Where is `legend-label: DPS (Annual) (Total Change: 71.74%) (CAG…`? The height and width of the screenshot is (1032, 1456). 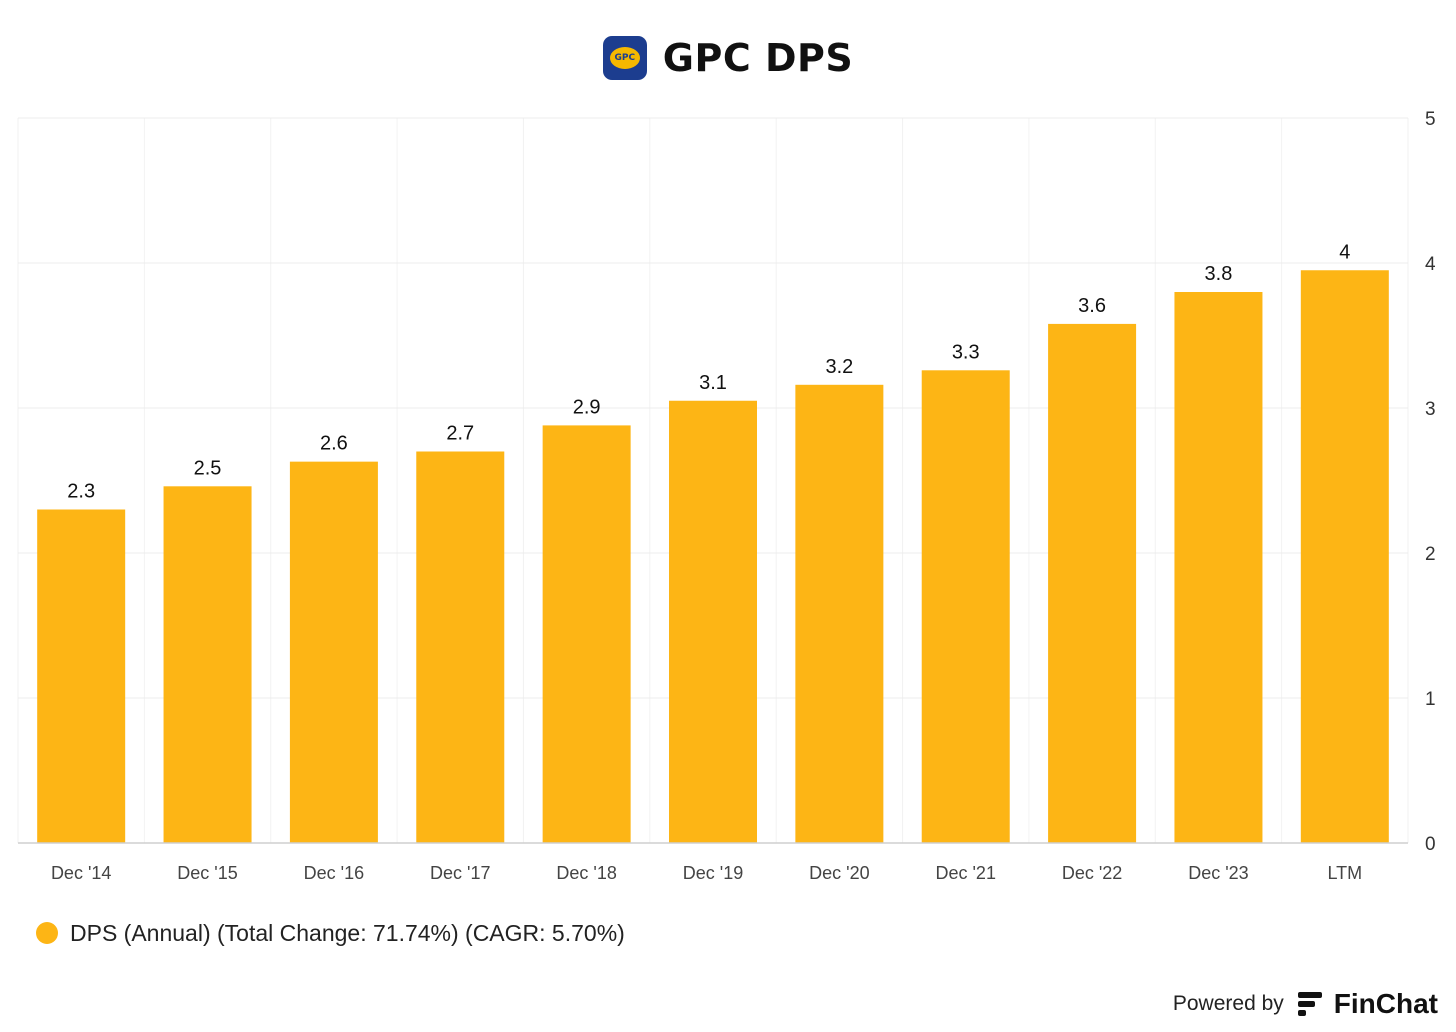
legend-label: DPS (Annual) (Total Change: 71.74%) (CAG… is located at coordinates (347, 932).